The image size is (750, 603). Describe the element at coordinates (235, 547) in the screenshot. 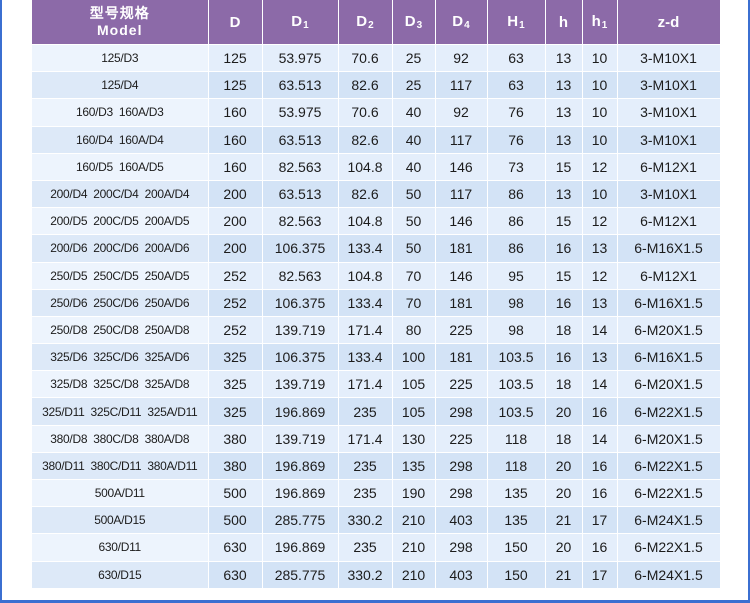

I see `cell-d: 630` at that location.